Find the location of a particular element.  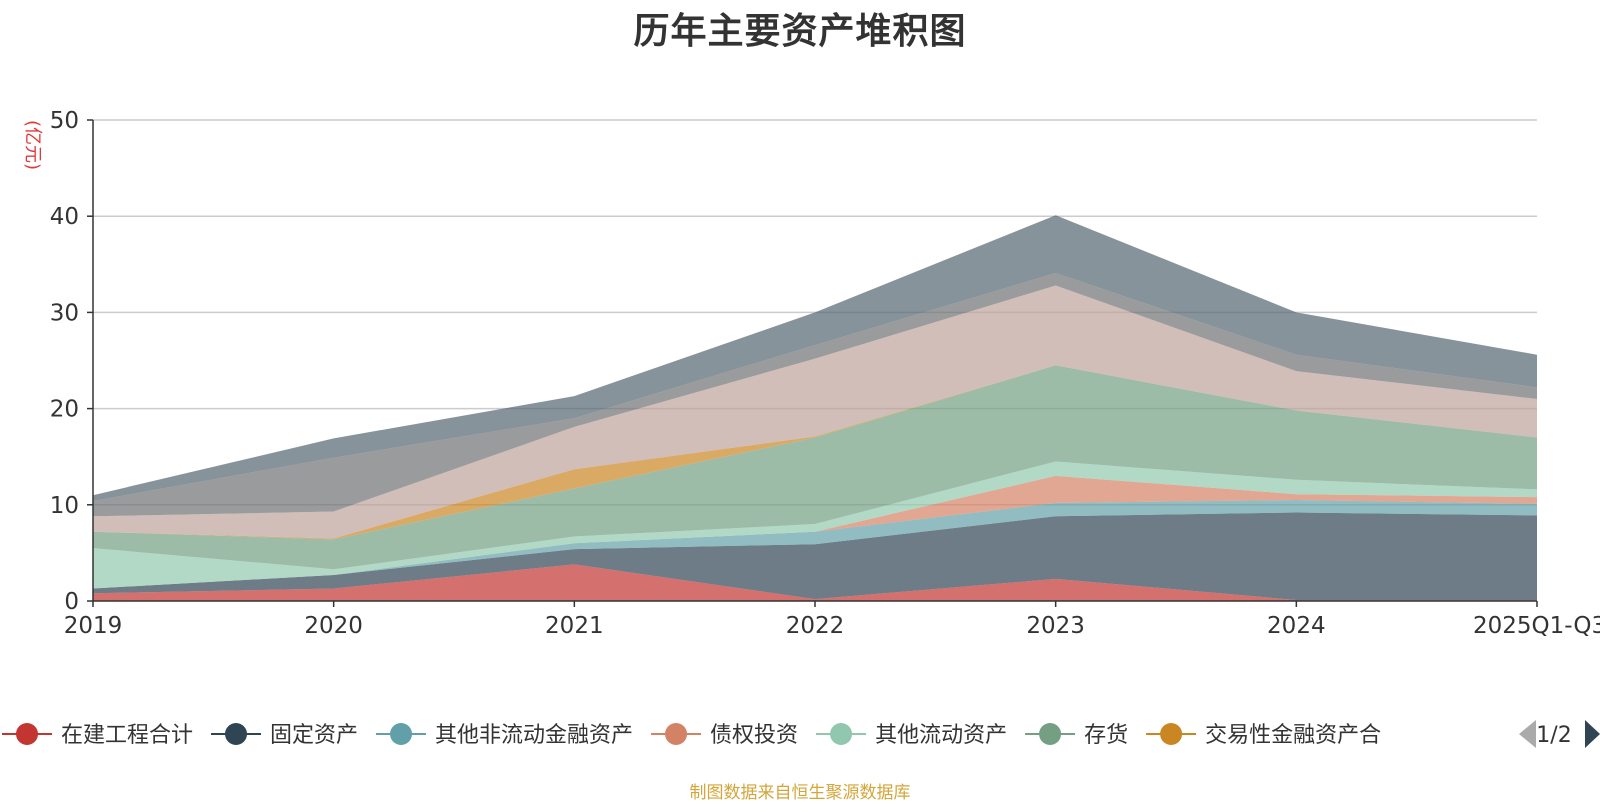

legend-pager: 1/2 is located at coordinates (1559, 734).